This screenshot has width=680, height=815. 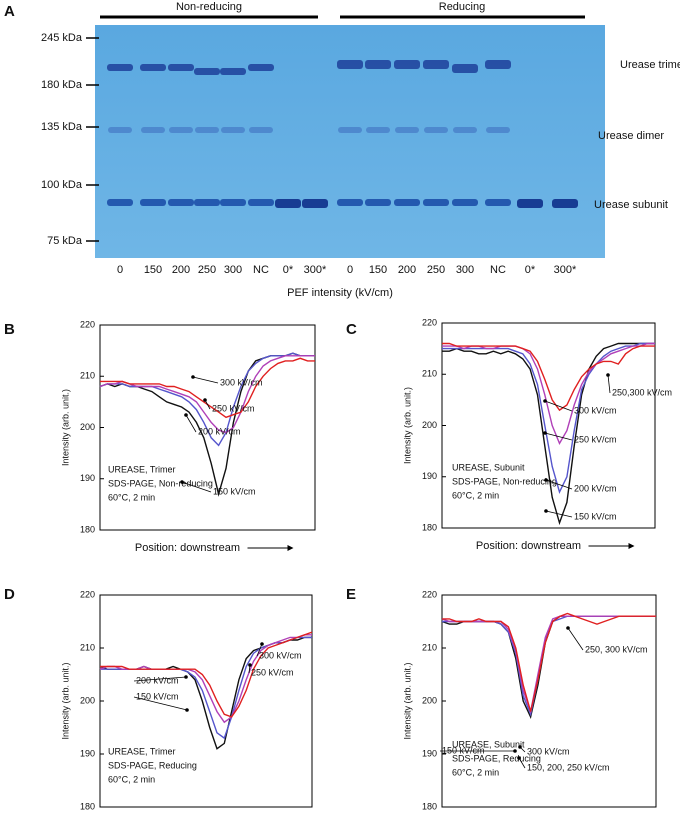 I want to click on marker-label: 75 kDa, so click(x=65, y=241).